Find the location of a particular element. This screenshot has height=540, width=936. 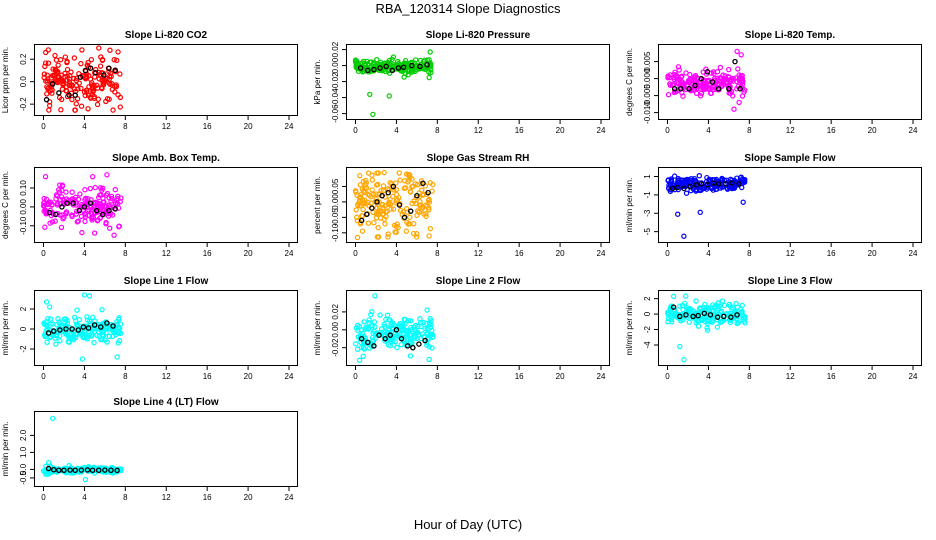

x-tick-label: 12 is located at coordinates (166, 497).